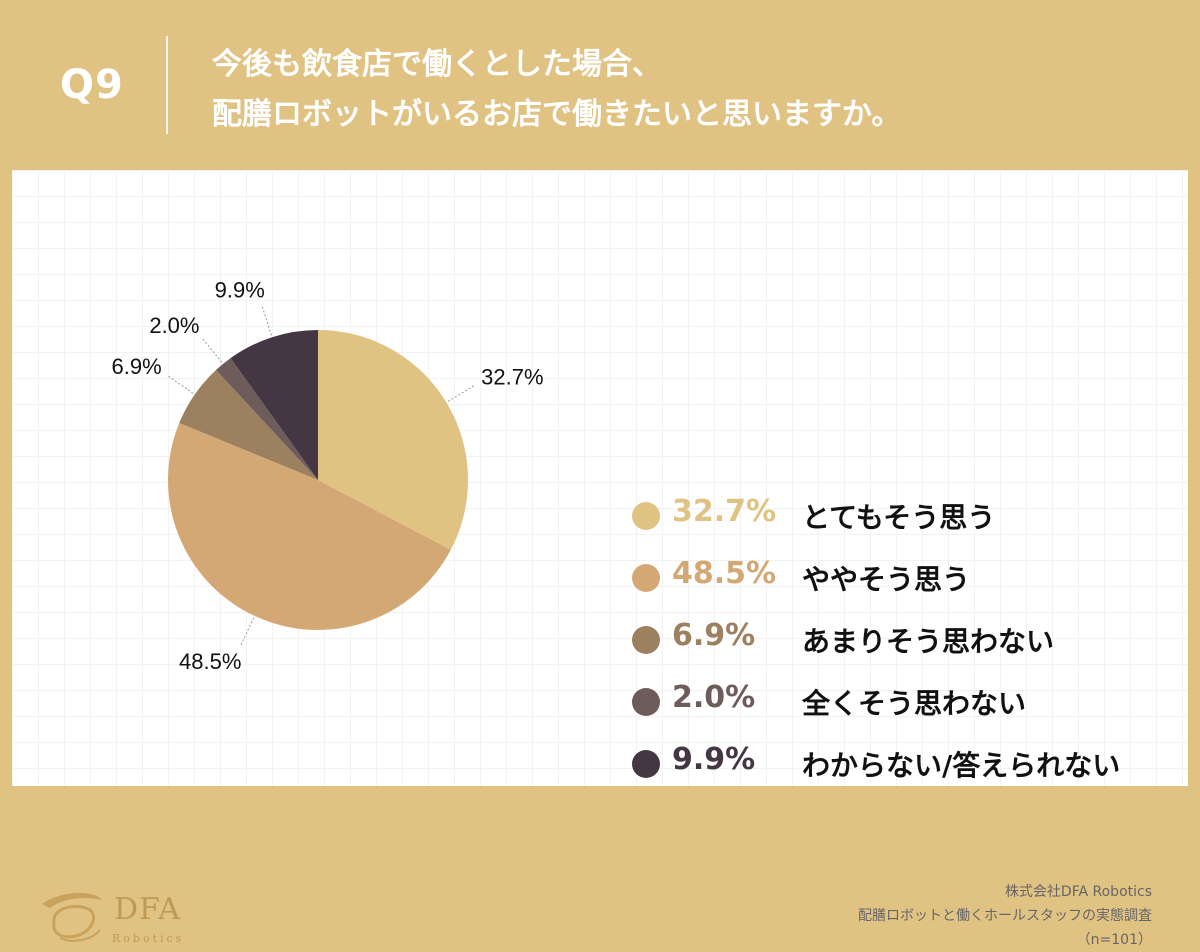  I want to click on legend-item-2: 48.5% ややそう思う, so click(900, 581).